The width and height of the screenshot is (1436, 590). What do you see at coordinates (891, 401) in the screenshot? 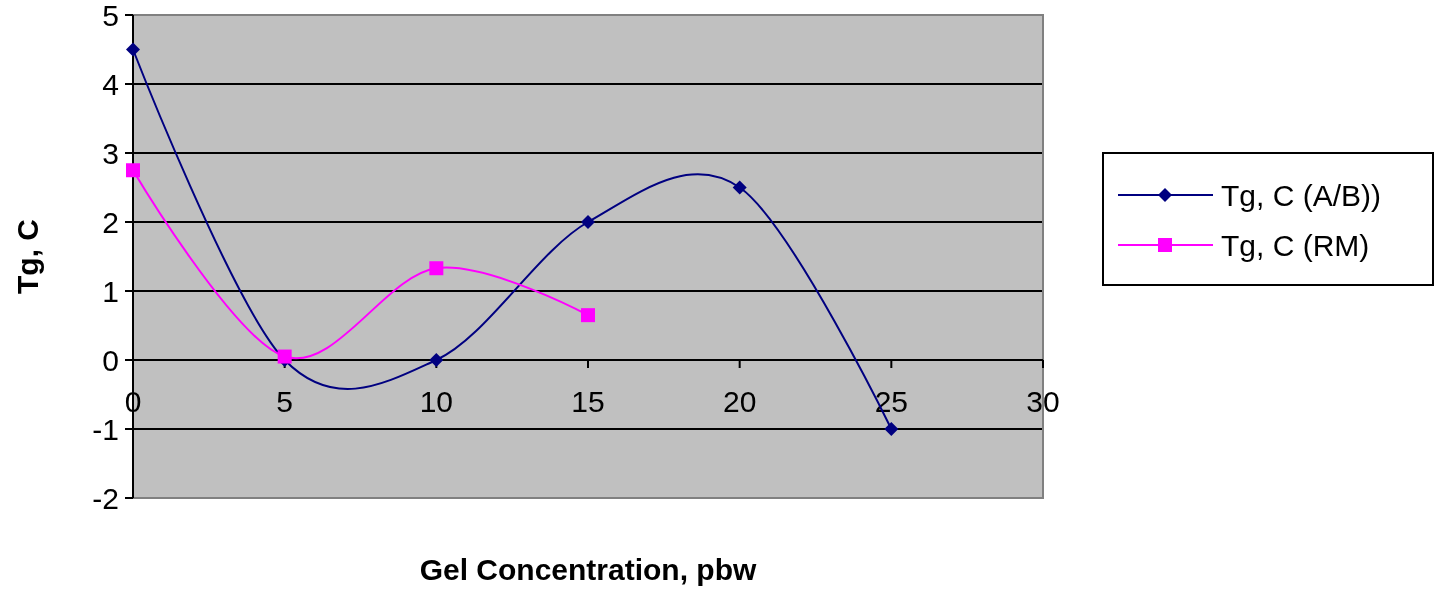
I see `x-tick-label: 25` at bounding box center [891, 401].